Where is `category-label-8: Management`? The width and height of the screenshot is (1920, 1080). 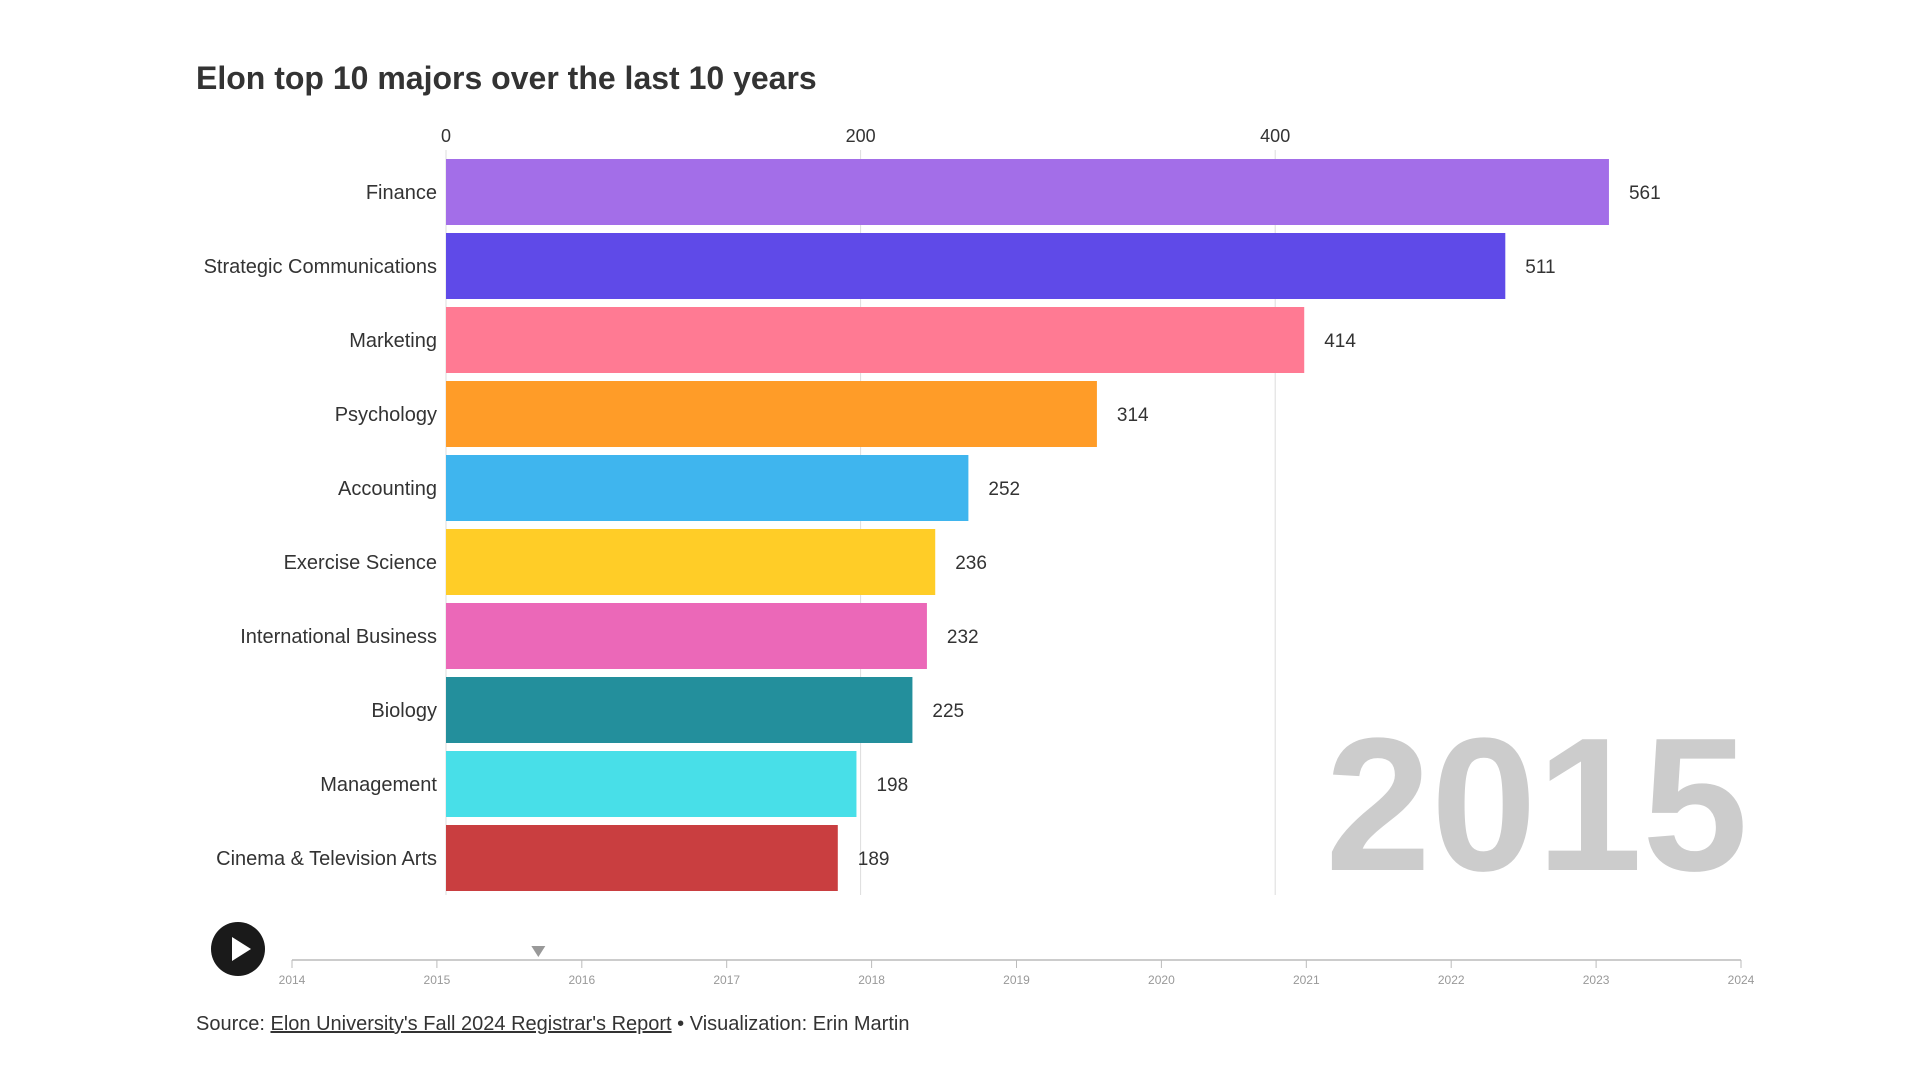 category-label-8: Management is located at coordinates (378, 785).